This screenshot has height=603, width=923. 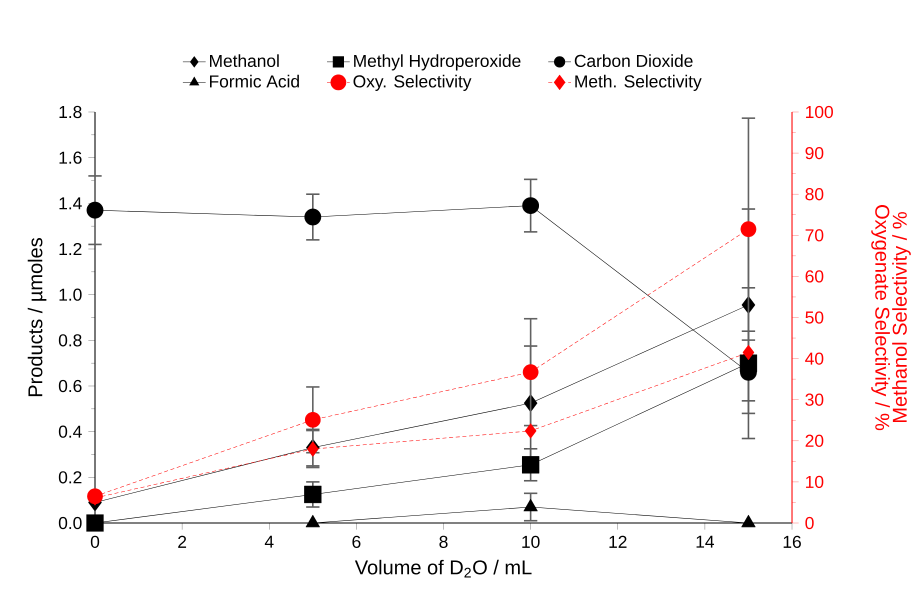 What do you see at coordinates (71, 249) in the screenshot?
I see `y-tick-label: 1.2` at bounding box center [71, 249].